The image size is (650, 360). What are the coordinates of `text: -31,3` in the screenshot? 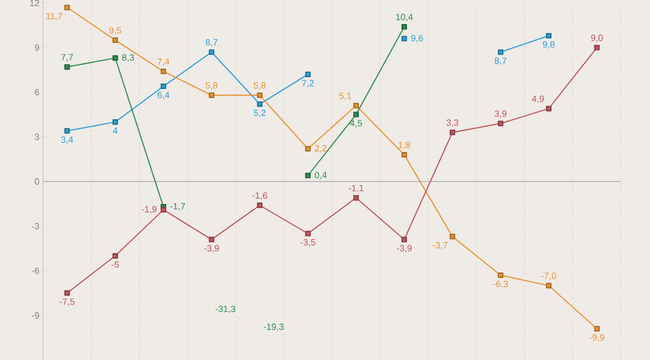 It's located at (226, 310).